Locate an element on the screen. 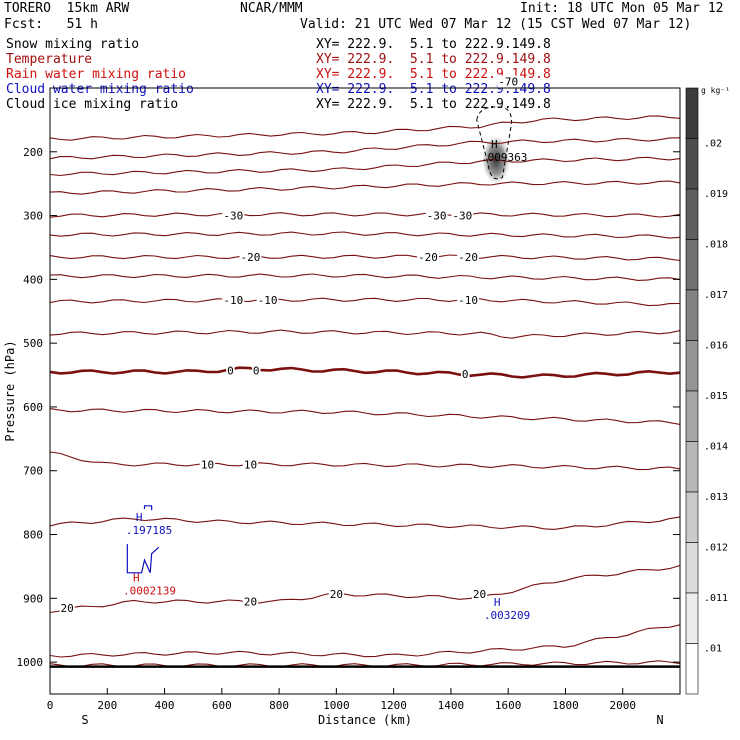 The height and width of the screenshot is (740, 740). y-axis-label: Pressure (hPa) is located at coordinates (10, 390).